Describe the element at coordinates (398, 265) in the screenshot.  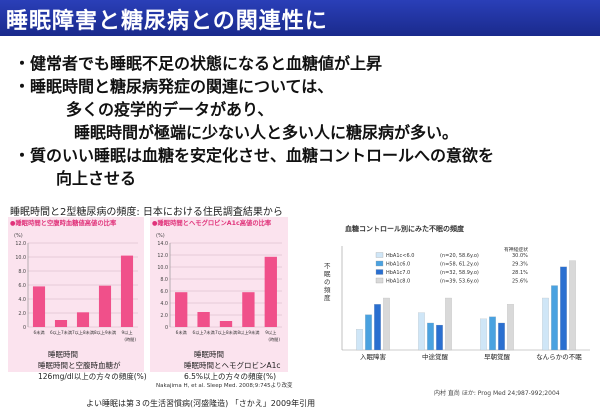
I see `legend-label: HbA1c6.0` at that location.